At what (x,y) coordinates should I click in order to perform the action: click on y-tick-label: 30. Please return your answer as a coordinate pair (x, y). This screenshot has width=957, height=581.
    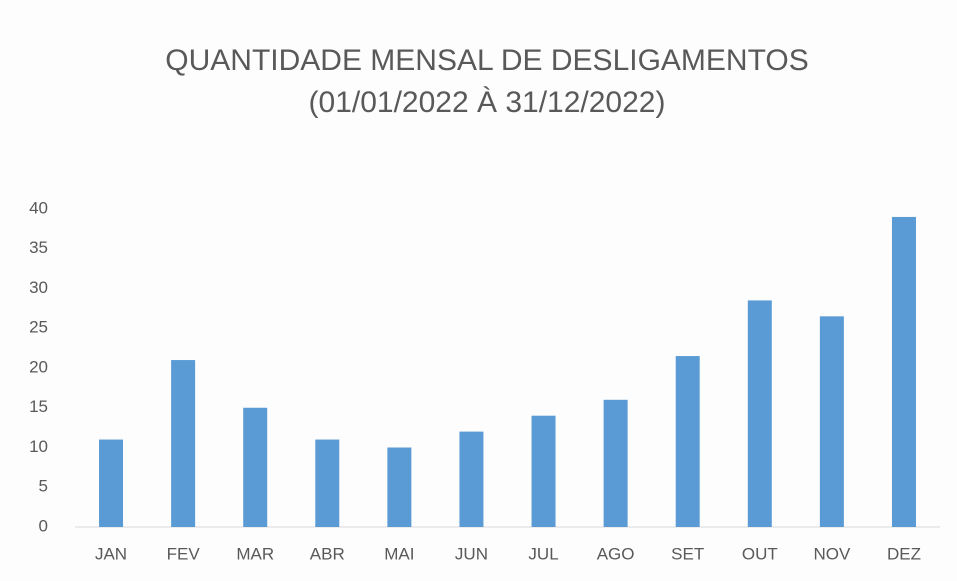
    Looking at the image, I should click on (38, 287).